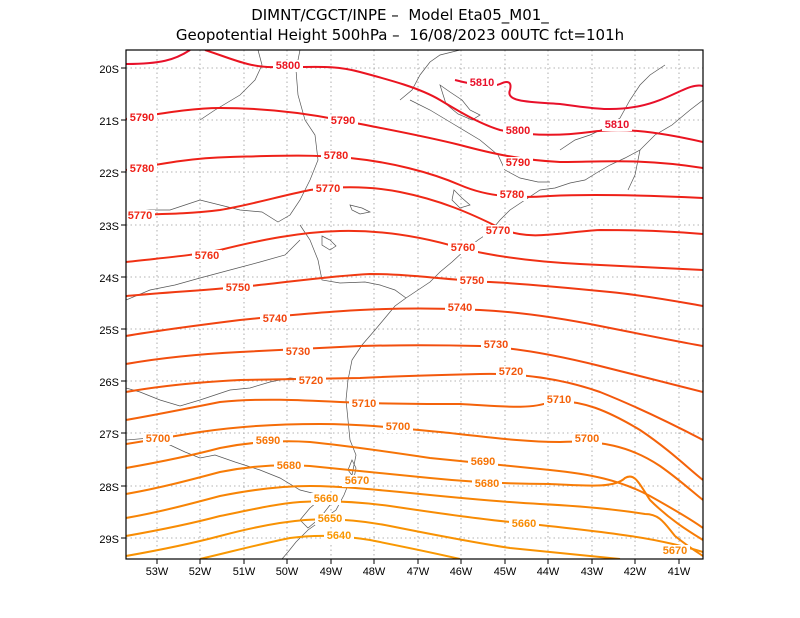  I want to click on lon-label: 41W, so click(679, 572).